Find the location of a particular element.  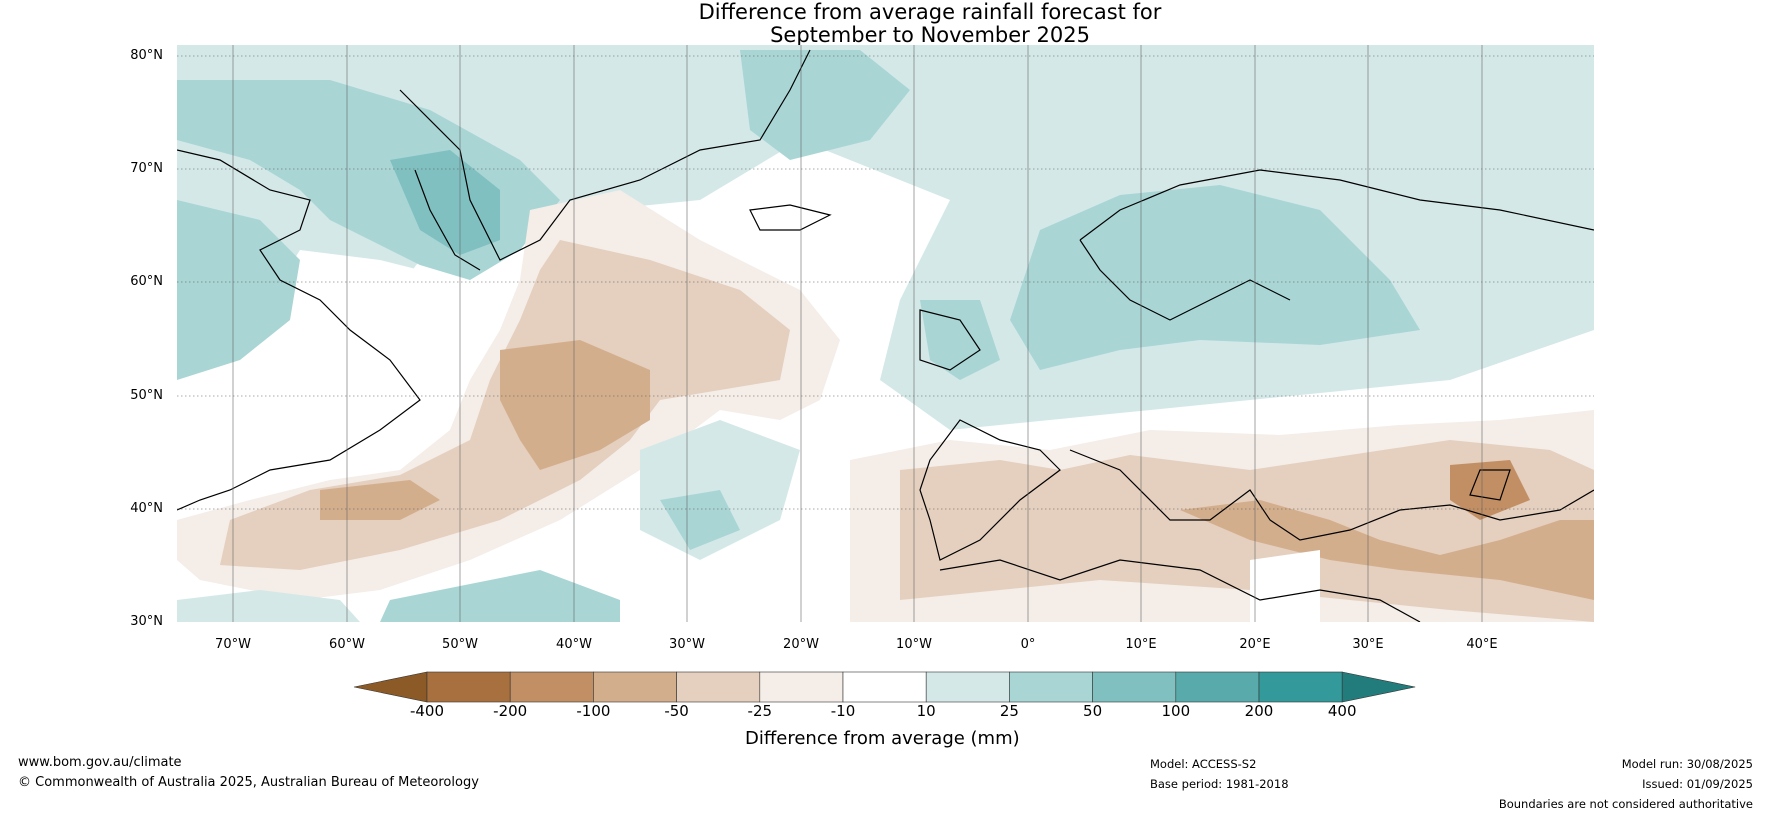

lon-label-30e: 30°E is located at coordinates (1368, 644).